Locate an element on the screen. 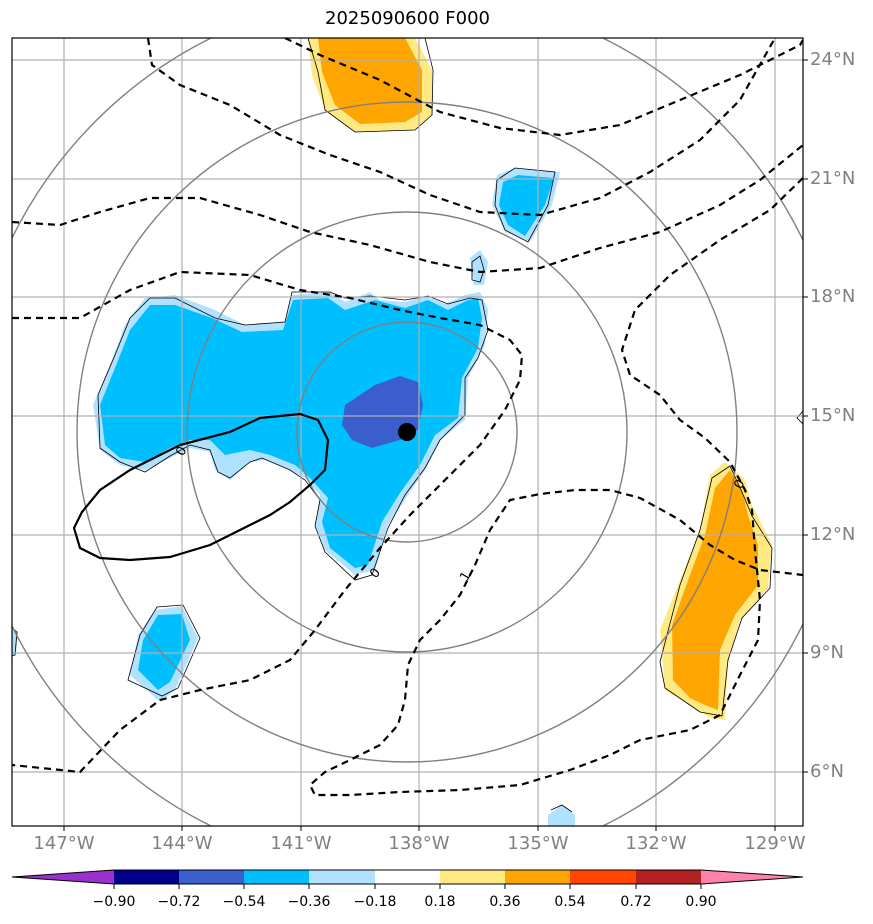  lon-label: 147°W is located at coordinates (64, 843).